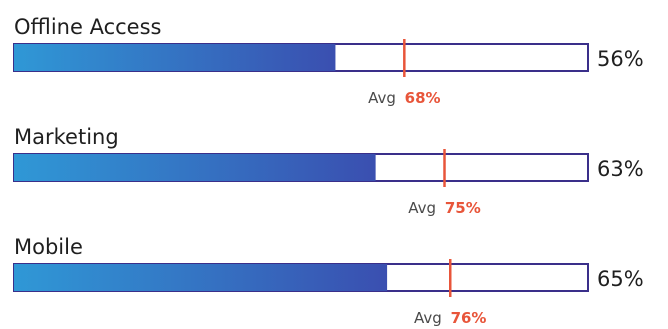 The image size is (668, 329). Describe the element at coordinates (404, 98) in the screenshot. I see `average-label: Avg 68%` at that location.